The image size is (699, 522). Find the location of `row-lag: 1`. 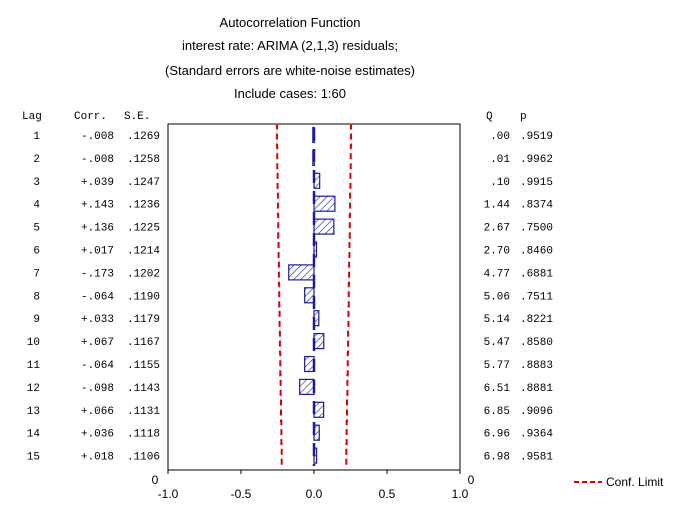

row-lag: 1 is located at coordinates (36, 137).